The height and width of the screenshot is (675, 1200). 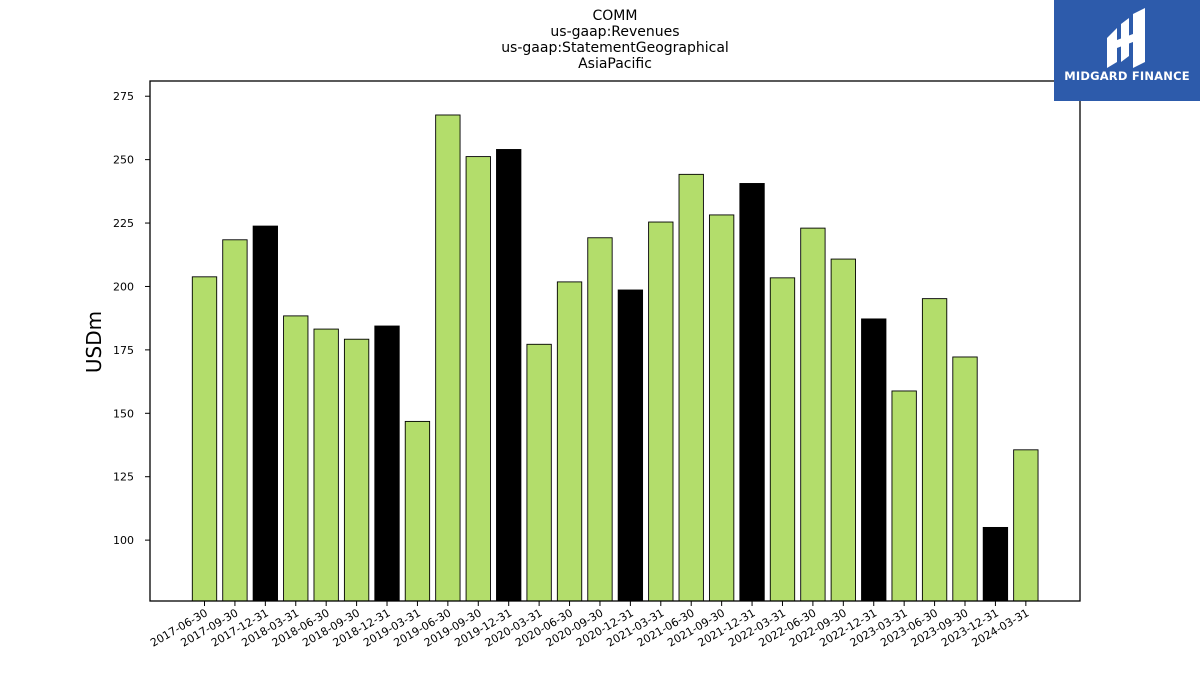 What do you see at coordinates (123, 350) in the screenshot?
I see `y-tick-label: 175` at bounding box center [123, 350].